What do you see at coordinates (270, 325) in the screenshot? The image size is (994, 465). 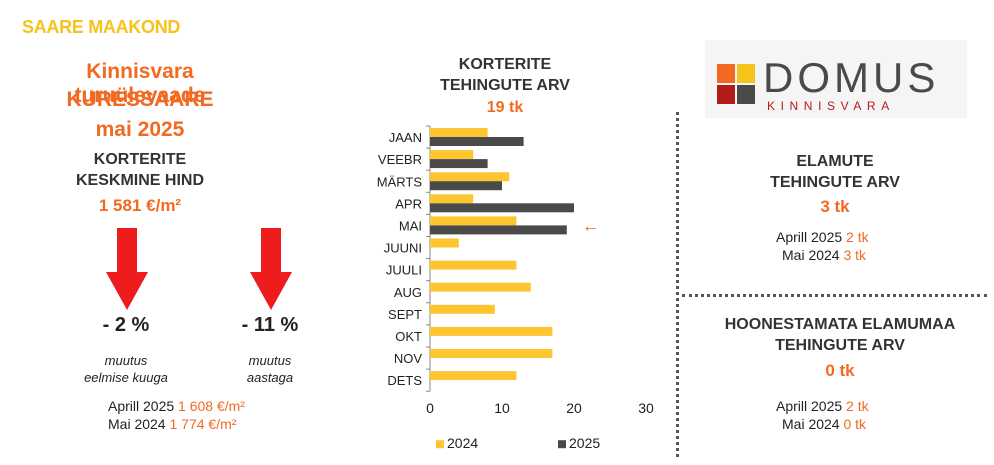 I see `year-change-percent: - 11 %` at bounding box center [270, 325].